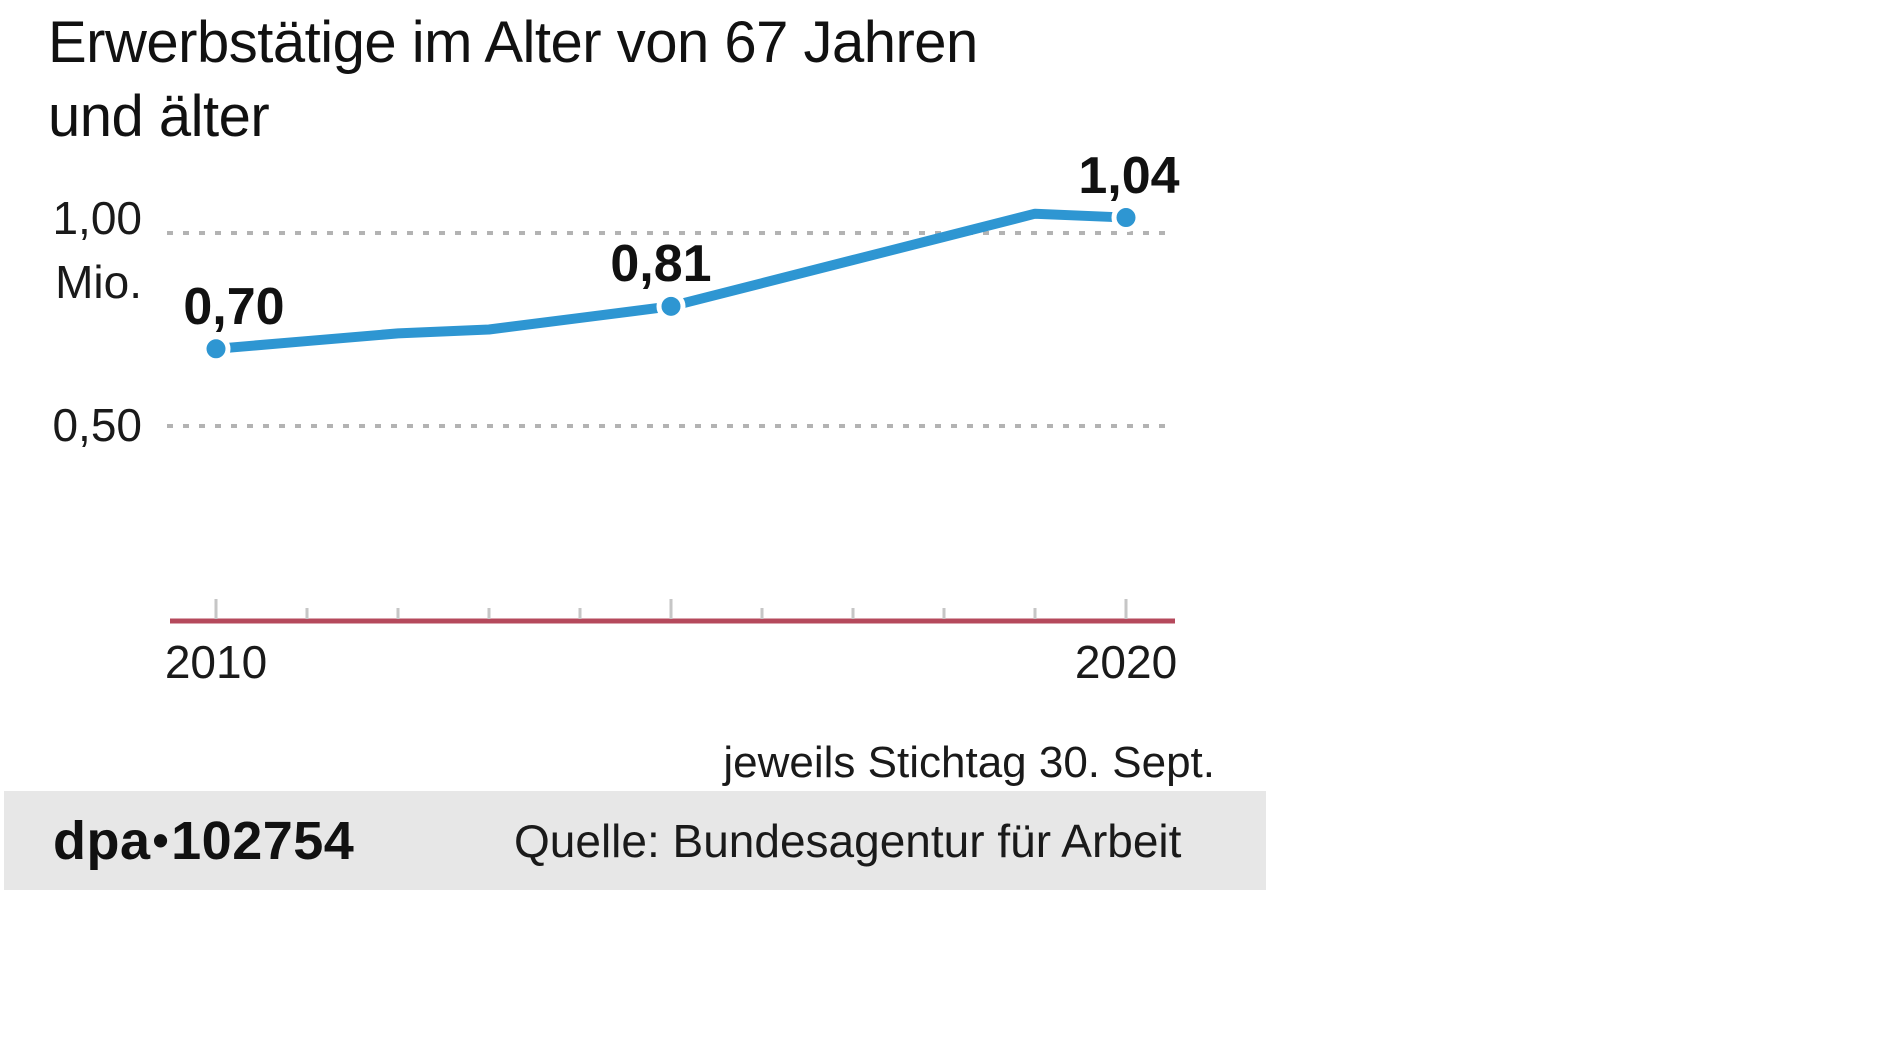  Describe the element at coordinates (102, 840) in the screenshot. I see `dpa-logo: dpa` at that location.